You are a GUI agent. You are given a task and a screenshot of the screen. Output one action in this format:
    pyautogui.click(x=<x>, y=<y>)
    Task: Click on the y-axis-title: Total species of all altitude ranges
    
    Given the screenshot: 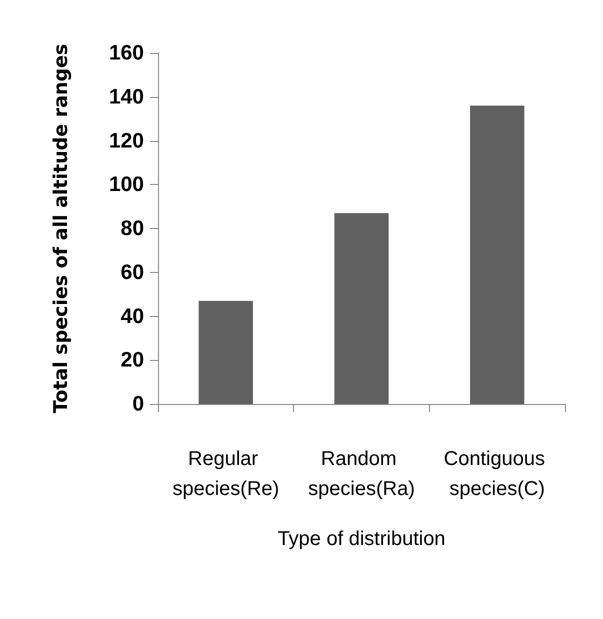 What is the action you would take?
    pyautogui.click(x=61, y=229)
    